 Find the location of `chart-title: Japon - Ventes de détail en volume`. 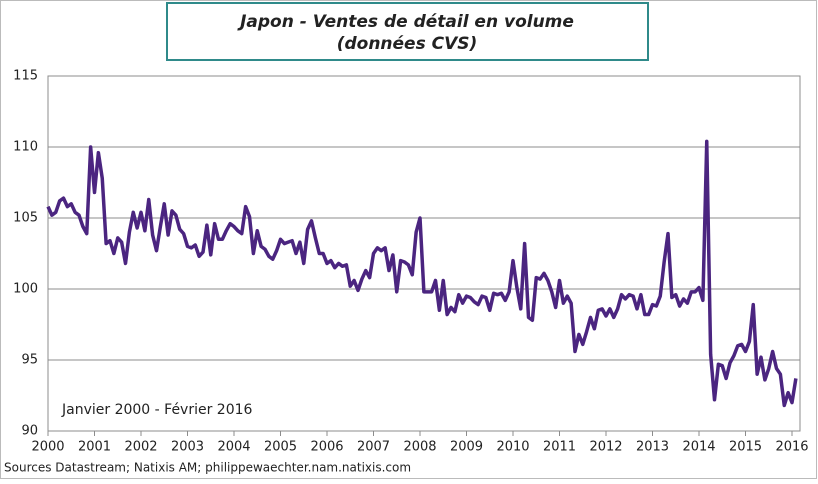

chart-title: Japon - Ventes de détail en volume is located at coordinates (405, 22).